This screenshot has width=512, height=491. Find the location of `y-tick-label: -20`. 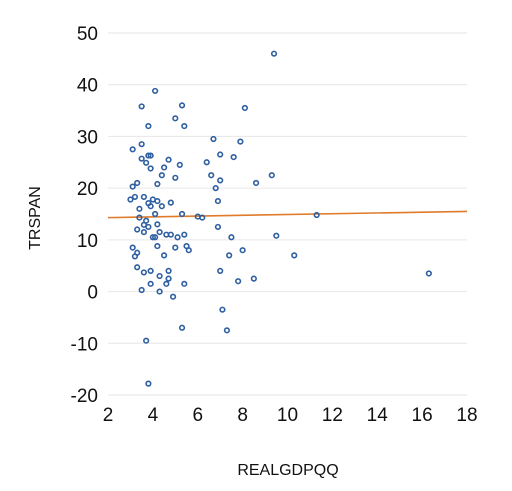

y-tick-label: -20 is located at coordinates (84, 396).